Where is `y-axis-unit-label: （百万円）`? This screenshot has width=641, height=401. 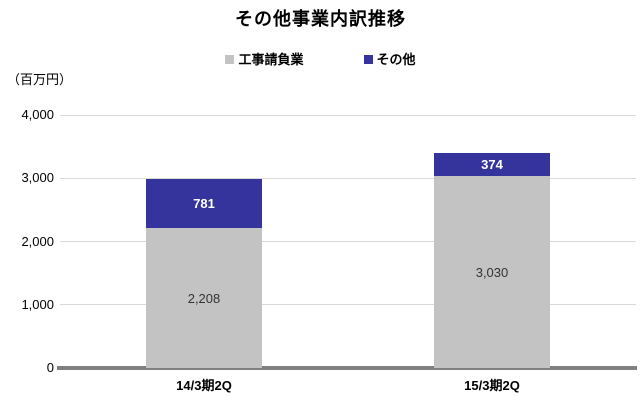 y-axis-unit-label: （百万円） is located at coordinates (40, 79).